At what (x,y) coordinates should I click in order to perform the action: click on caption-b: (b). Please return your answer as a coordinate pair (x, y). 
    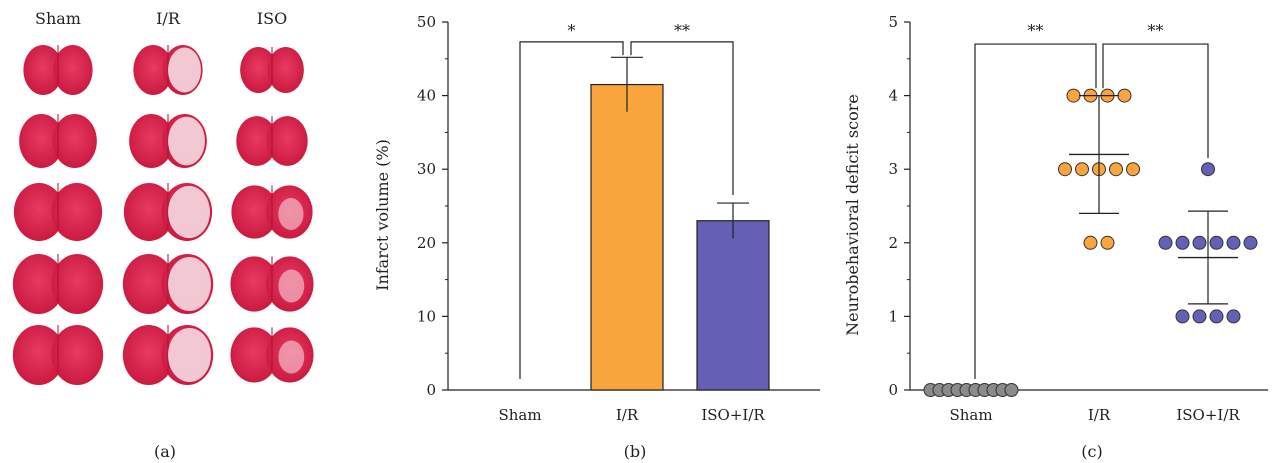
    Looking at the image, I should click on (635, 451).